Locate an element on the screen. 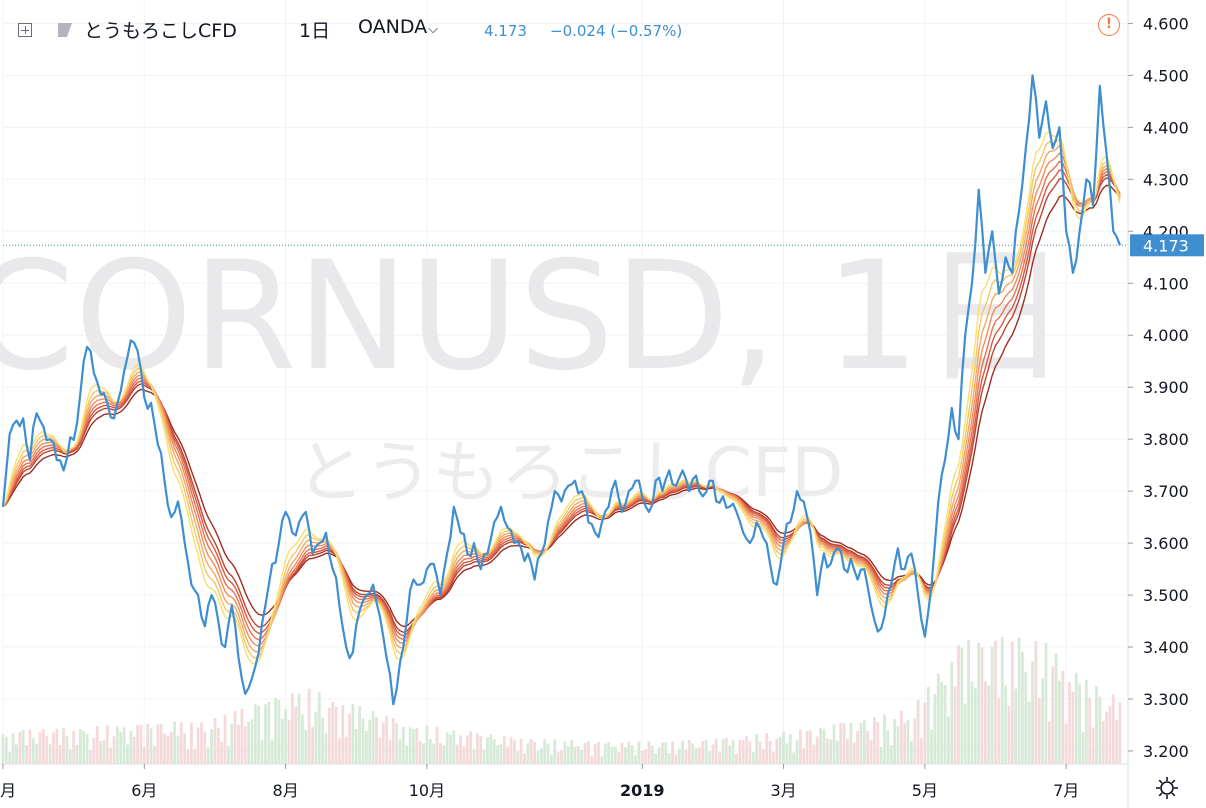 This screenshot has width=1206, height=808. chevron-down-icon: ⌵ is located at coordinates (433, 29).